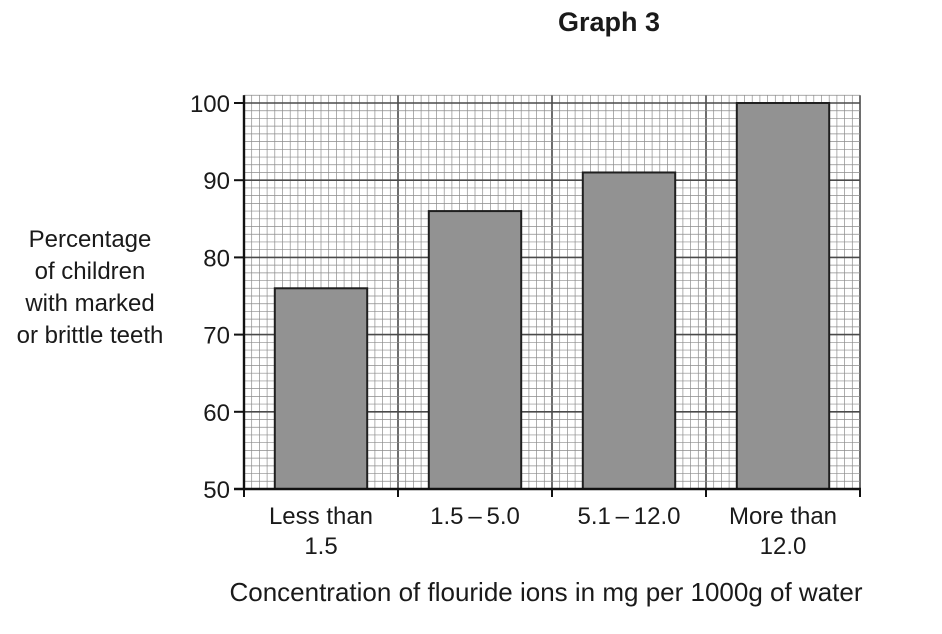 The width and height of the screenshot is (942, 634). Describe the element at coordinates (90, 239) in the screenshot. I see `y-axis-label-line: Percentage` at that location.